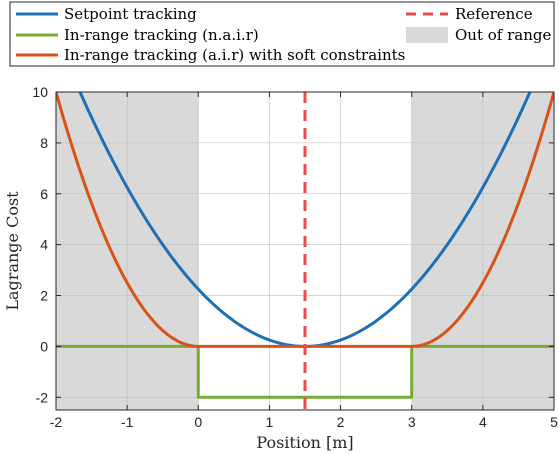 The height and width of the screenshot is (455, 559). What do you see at coordinates (44, 245) in the screenshot?
I see `y-tick-label-3: 4` at bounding box center [44, 245].